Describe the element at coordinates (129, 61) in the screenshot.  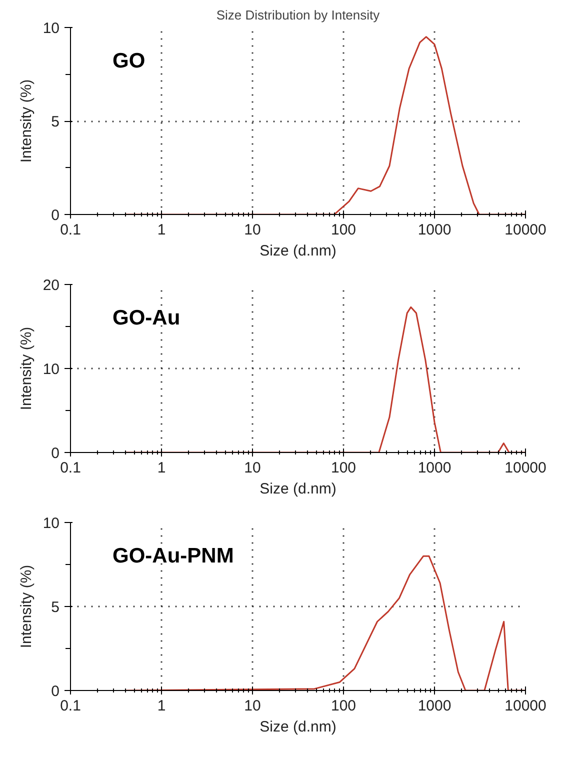
I see `annotation: GO` at that location.